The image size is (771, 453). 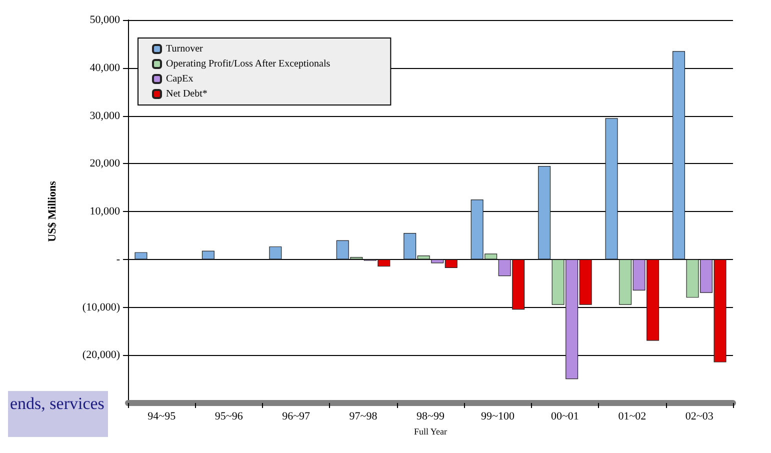 I want to click on y-tick-label: 20,000, so click(x=105, y=164).